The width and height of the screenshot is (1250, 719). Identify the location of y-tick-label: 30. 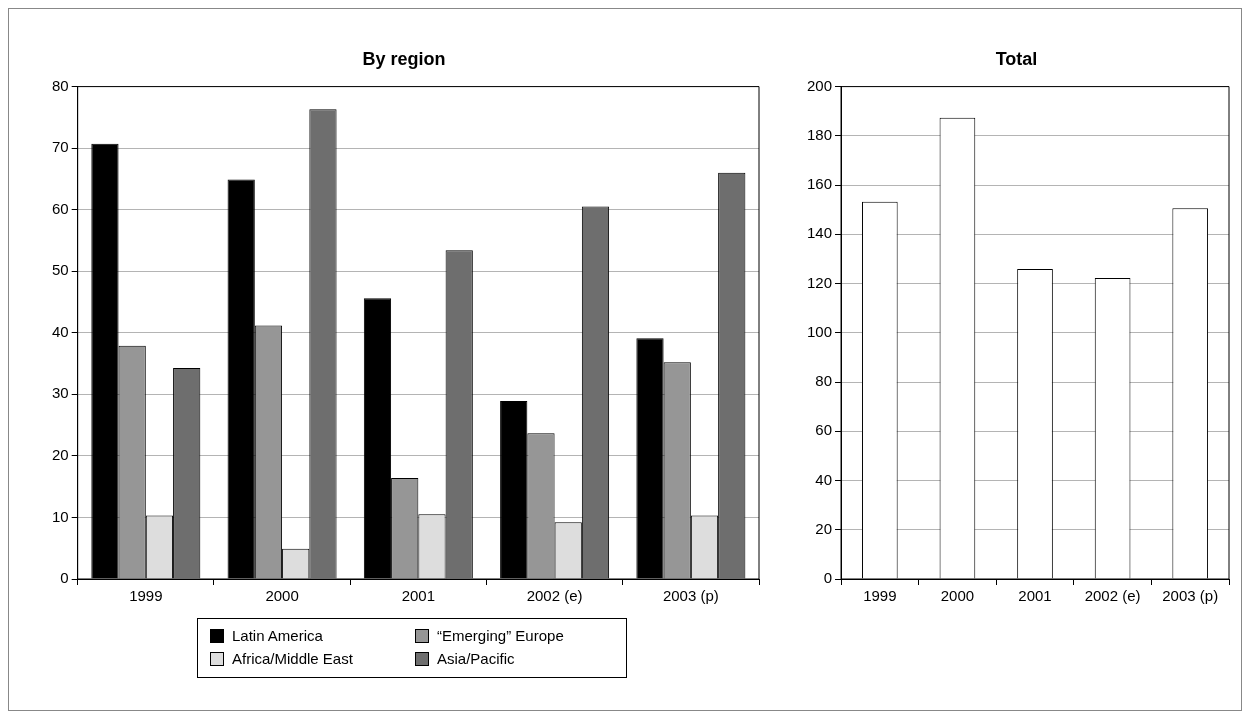
(60, 393).